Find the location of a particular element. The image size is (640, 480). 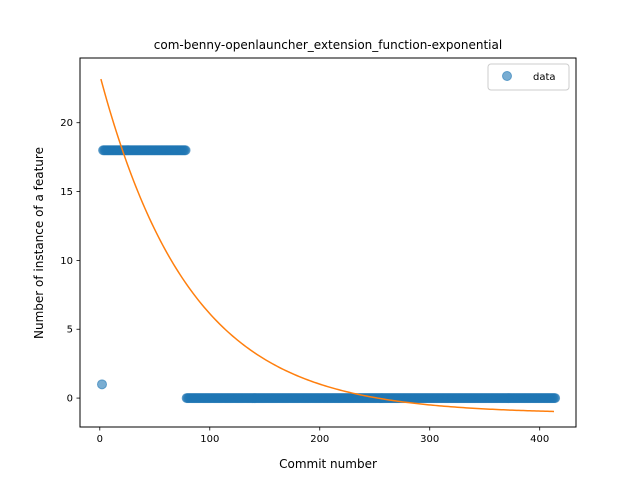

y-tick-label: 0 is located at coordinates (70, 399).